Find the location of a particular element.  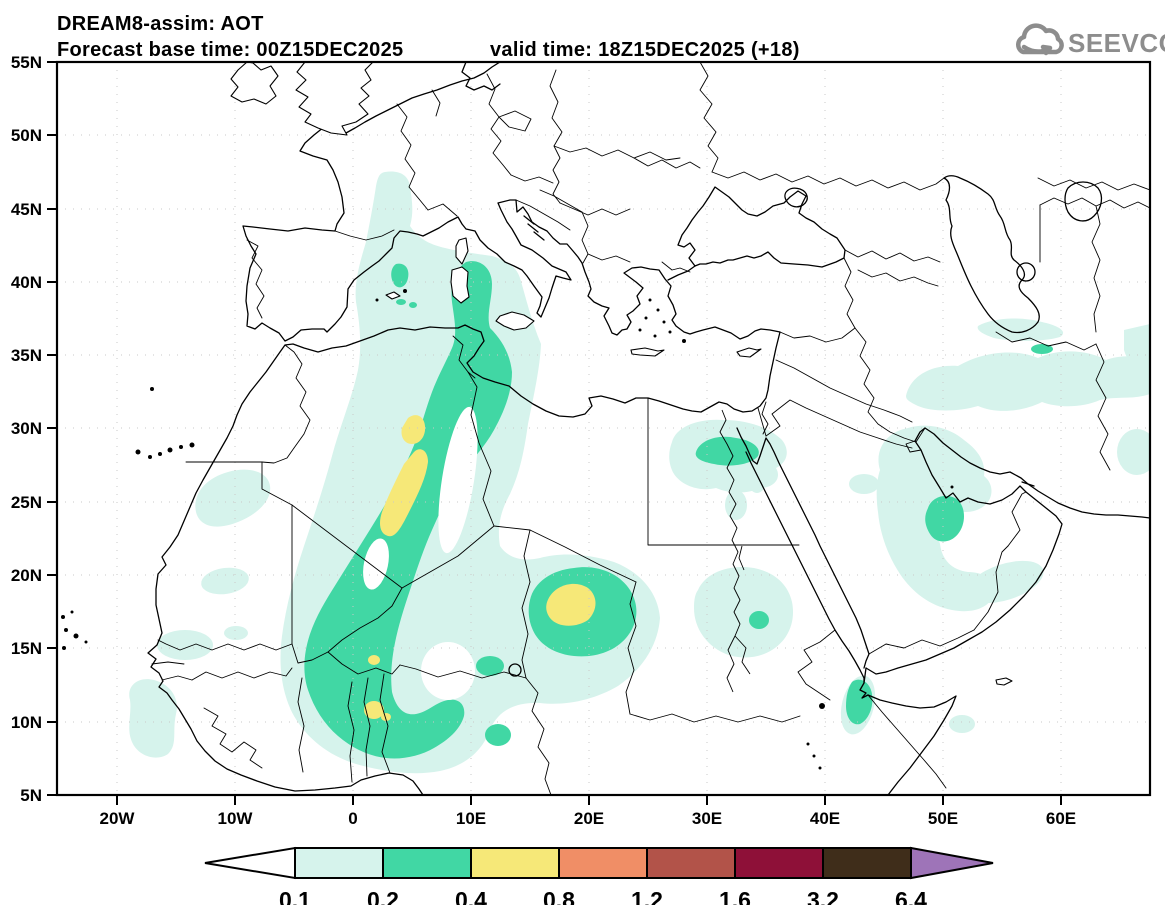

aot-fill-gaps is located at coordinates (420, 553).